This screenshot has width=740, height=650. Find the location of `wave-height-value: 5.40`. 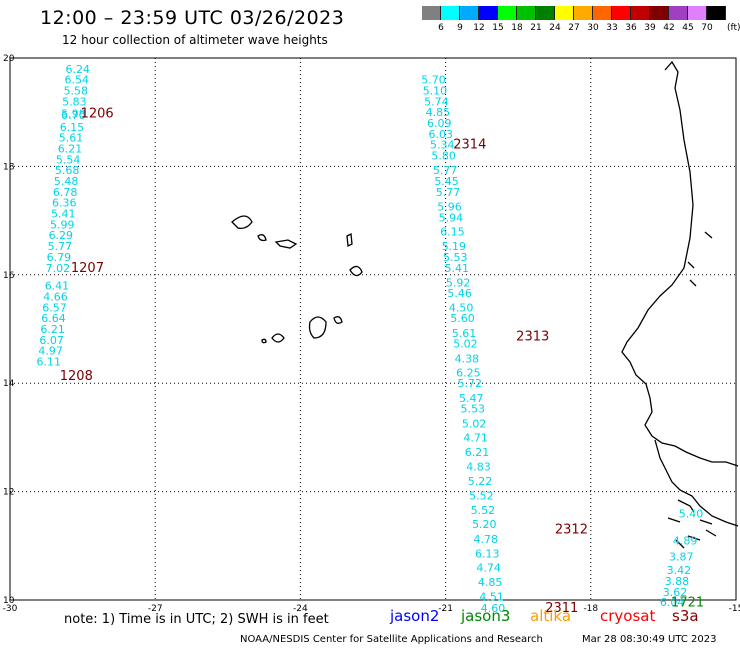

wave-height-value: 5.40 is located at coordinates (691, 513).